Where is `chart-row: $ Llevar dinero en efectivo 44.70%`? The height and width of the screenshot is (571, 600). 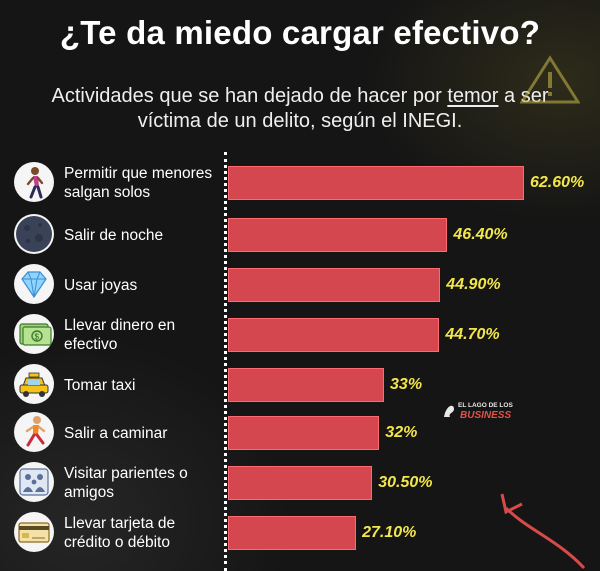 chart-row: $ Llevar dinero en efectivo 44.70% is located at coordinates (300, 336).